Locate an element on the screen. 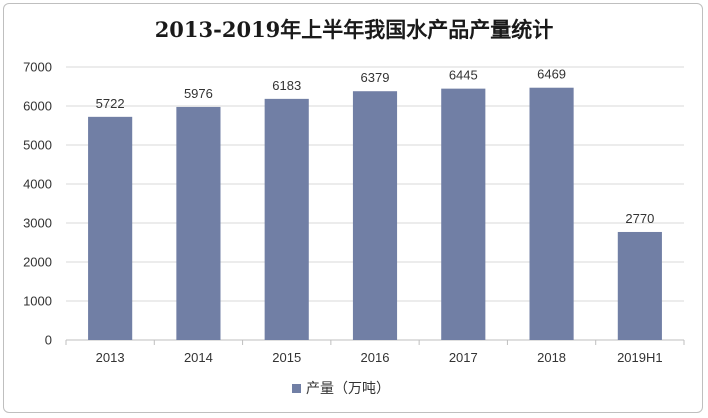 The height and width of the screenshot is (418, 708). y-tick-label: 4000 is located at coordinates (37, 184).